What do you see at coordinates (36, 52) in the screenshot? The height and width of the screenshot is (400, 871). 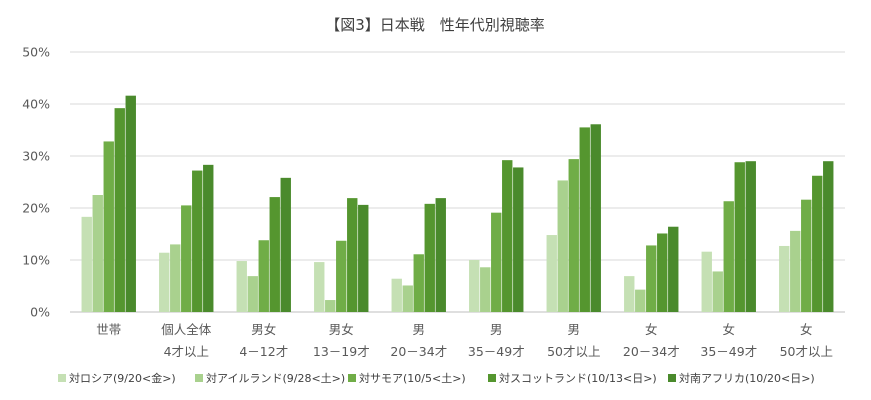 I see `y-tick-label: 50%` at bounding box center [36, 52].